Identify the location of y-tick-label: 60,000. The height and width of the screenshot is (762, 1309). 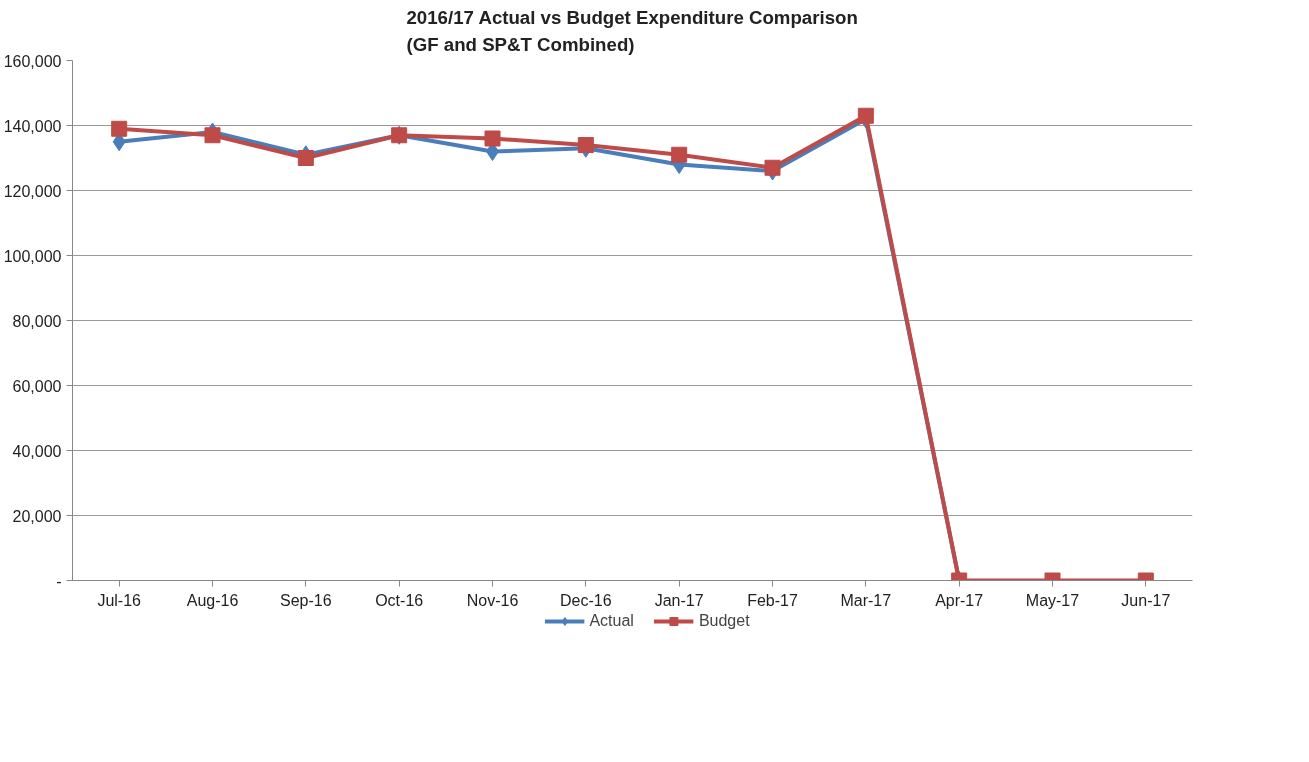
(37, 386).